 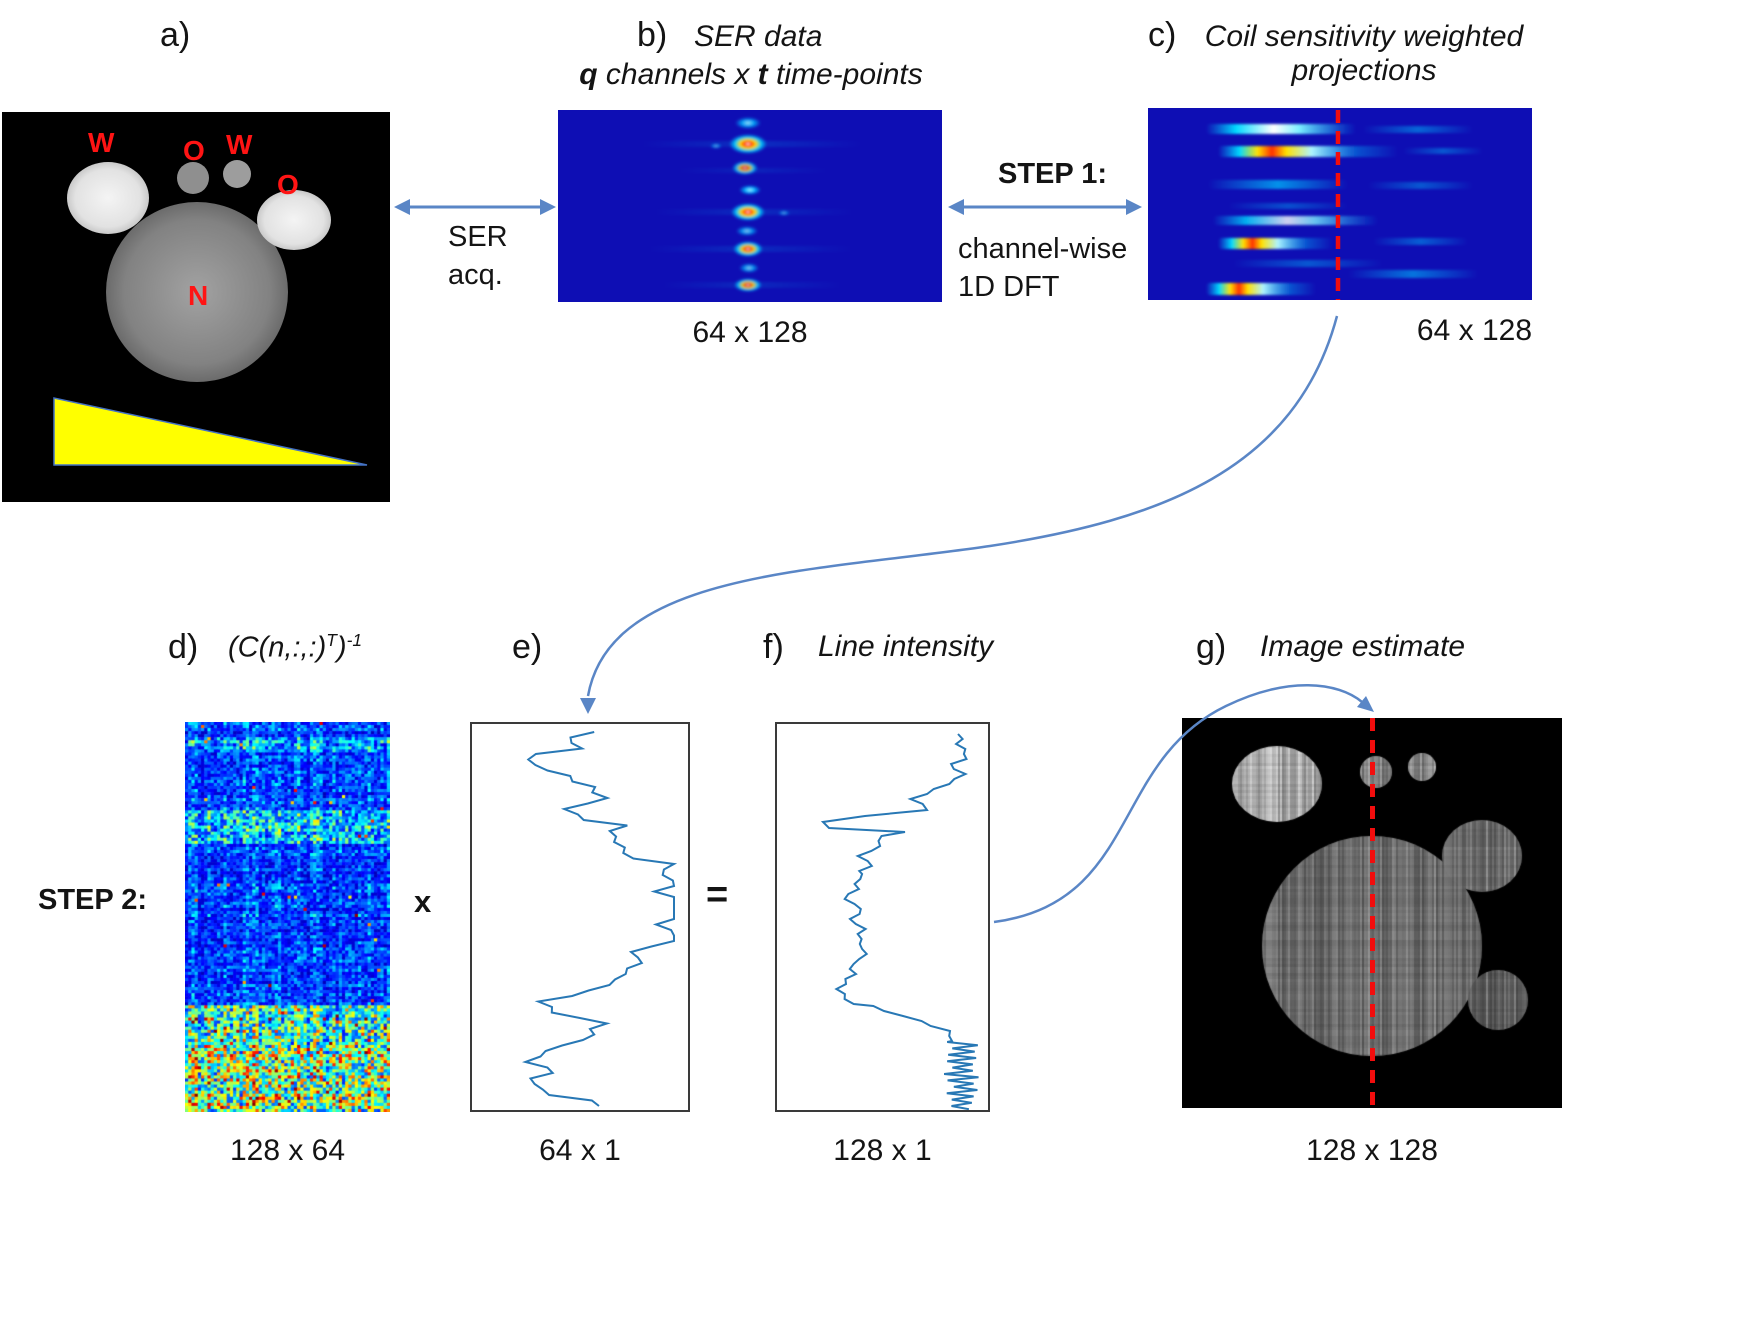 What do you see at coordinates (1053, 174) in the screenshot?
I see `step1-label: STEP 1:` at bounding box center [1053, 174].